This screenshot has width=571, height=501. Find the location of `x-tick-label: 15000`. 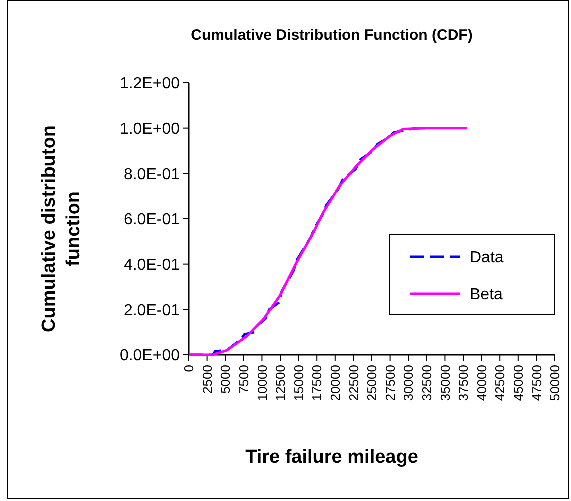

x-tick-label: 15000 is located at coordinates (298, 383).